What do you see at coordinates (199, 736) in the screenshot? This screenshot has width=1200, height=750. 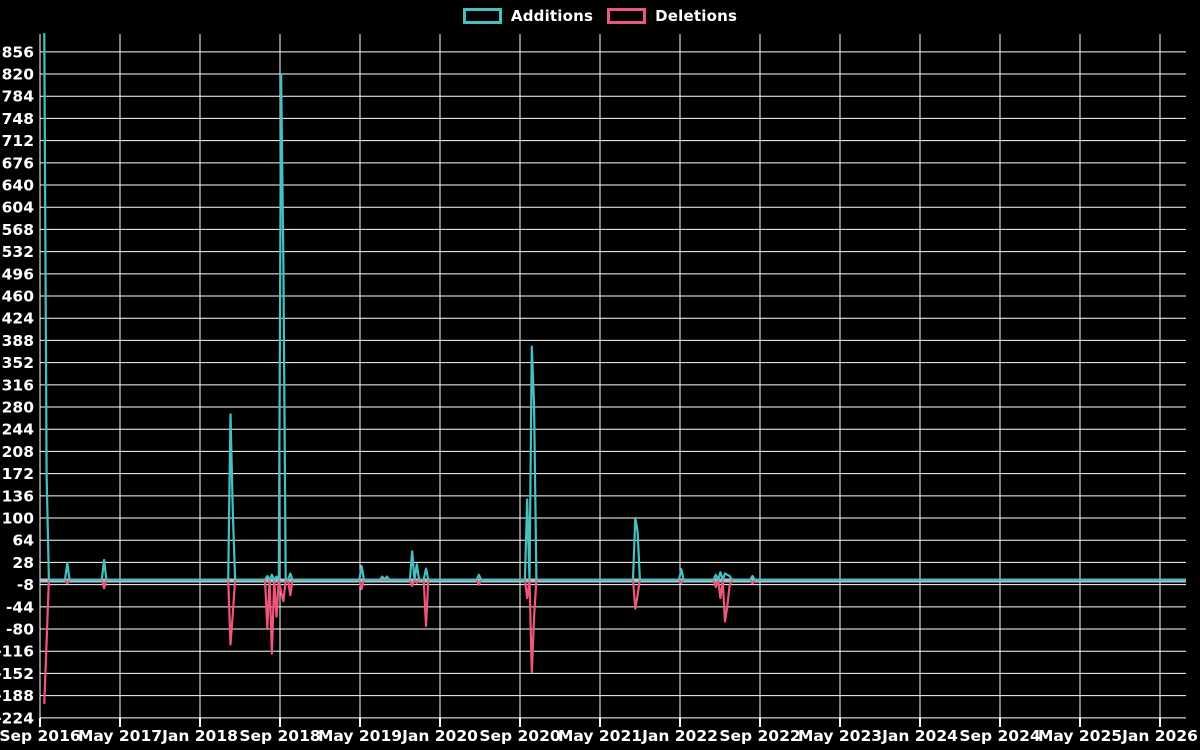 I see `x-tick-label: Jan 2018` at bounding box center [199, 736].